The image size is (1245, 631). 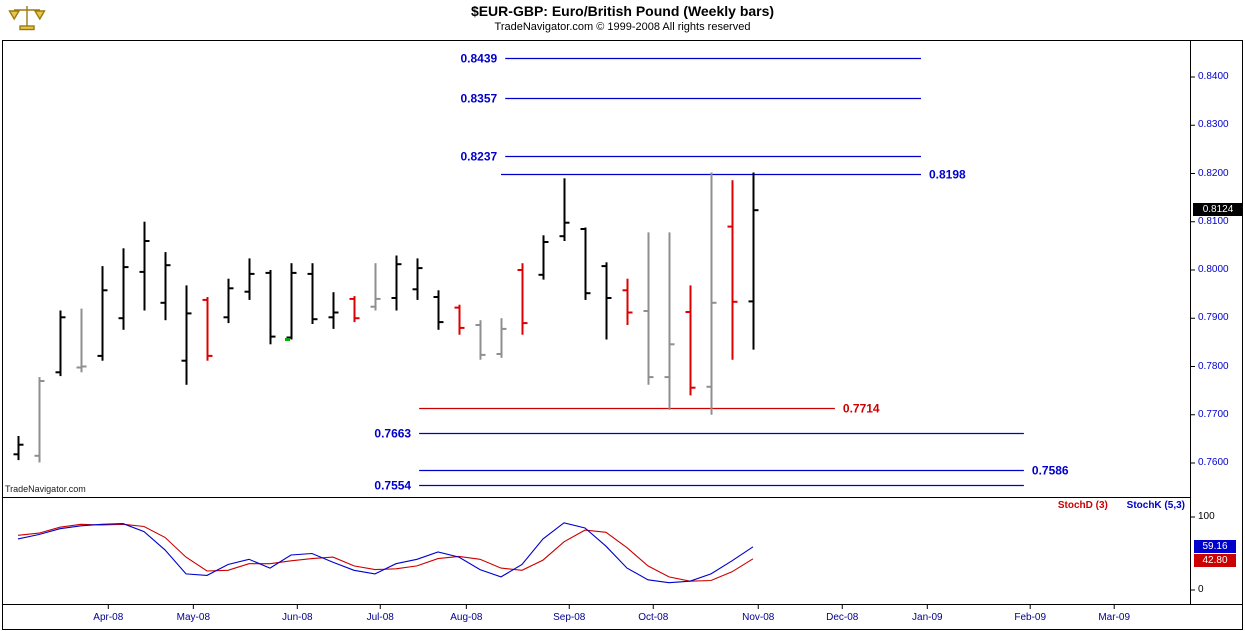 I want to click on level-label-0.8357: 0.8357, so click(x=478, y=99).